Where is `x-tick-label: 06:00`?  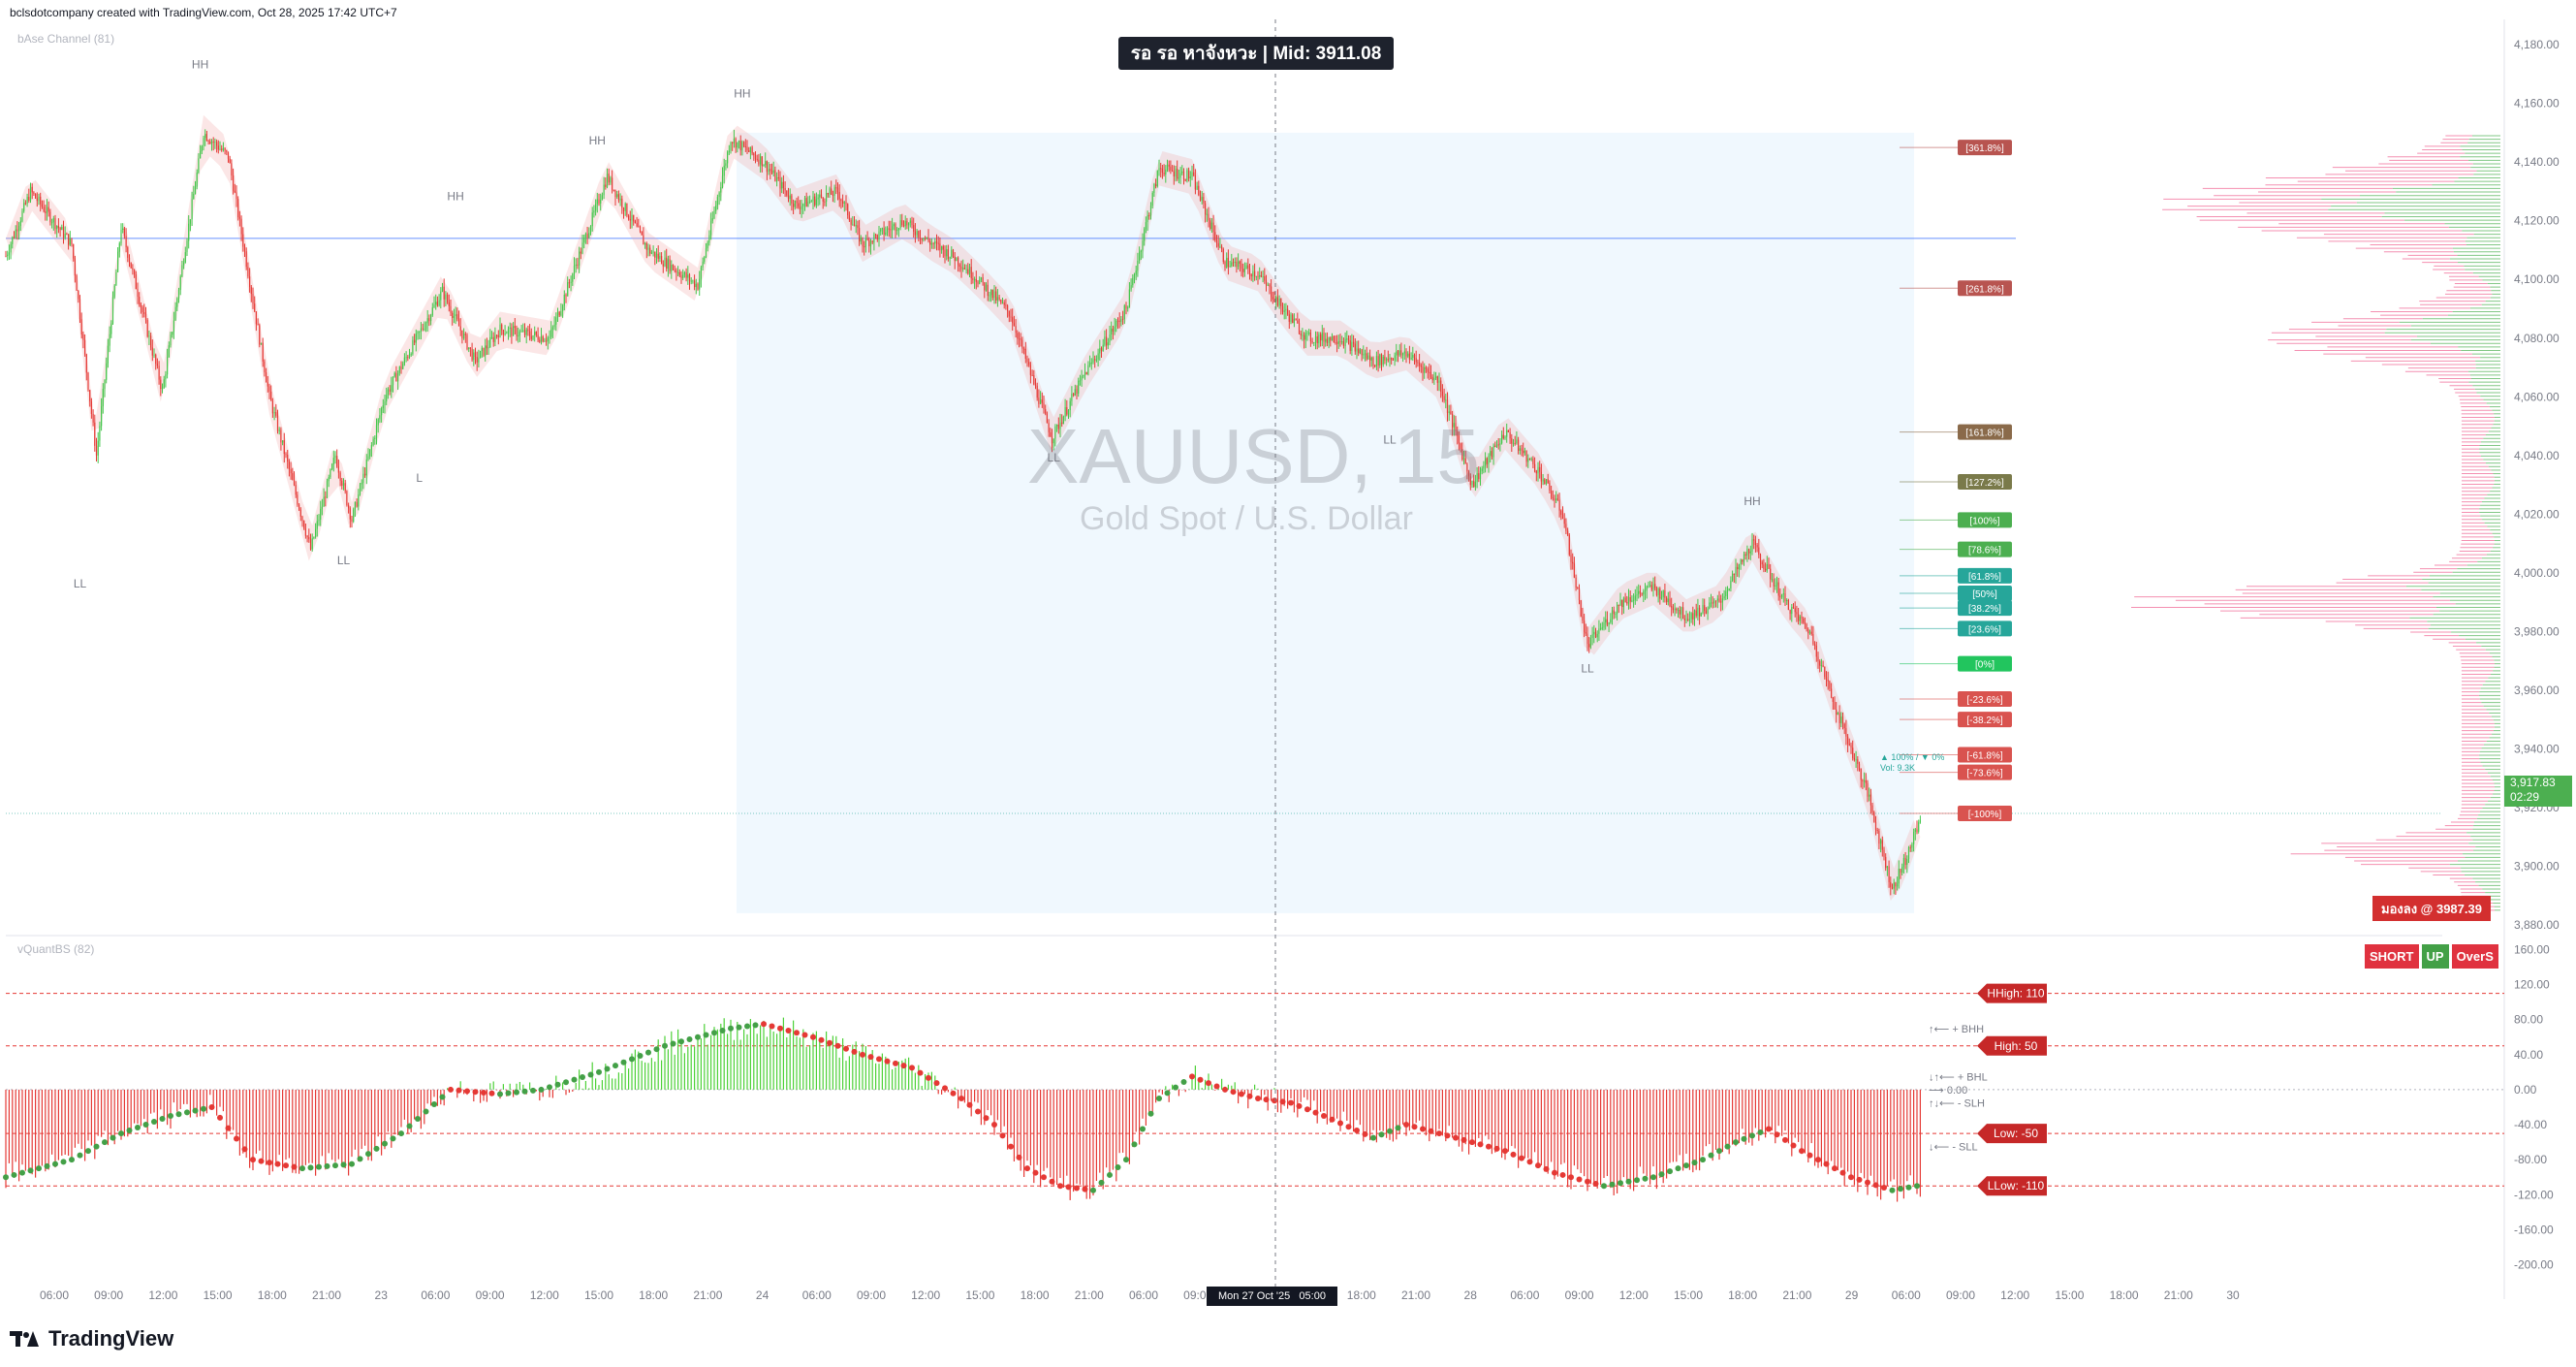
x-tick-label: 06:00 is located at coordinates (1143, 1295).